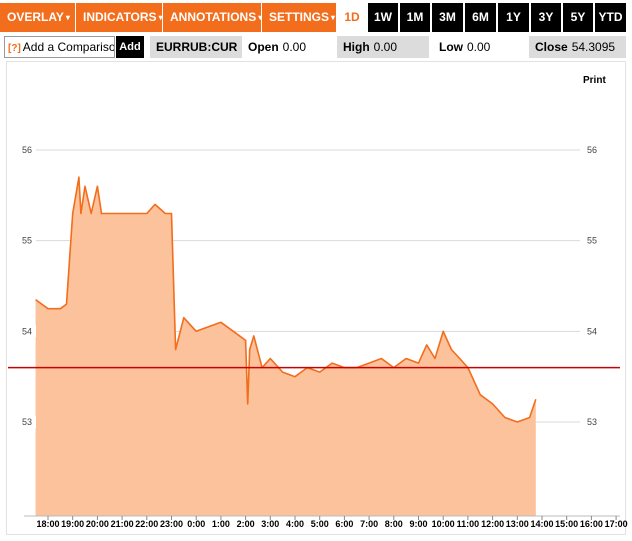 This screenshot has height=541, width=632. I want to click on x-tick-label: 6:00, so click(344, 524).